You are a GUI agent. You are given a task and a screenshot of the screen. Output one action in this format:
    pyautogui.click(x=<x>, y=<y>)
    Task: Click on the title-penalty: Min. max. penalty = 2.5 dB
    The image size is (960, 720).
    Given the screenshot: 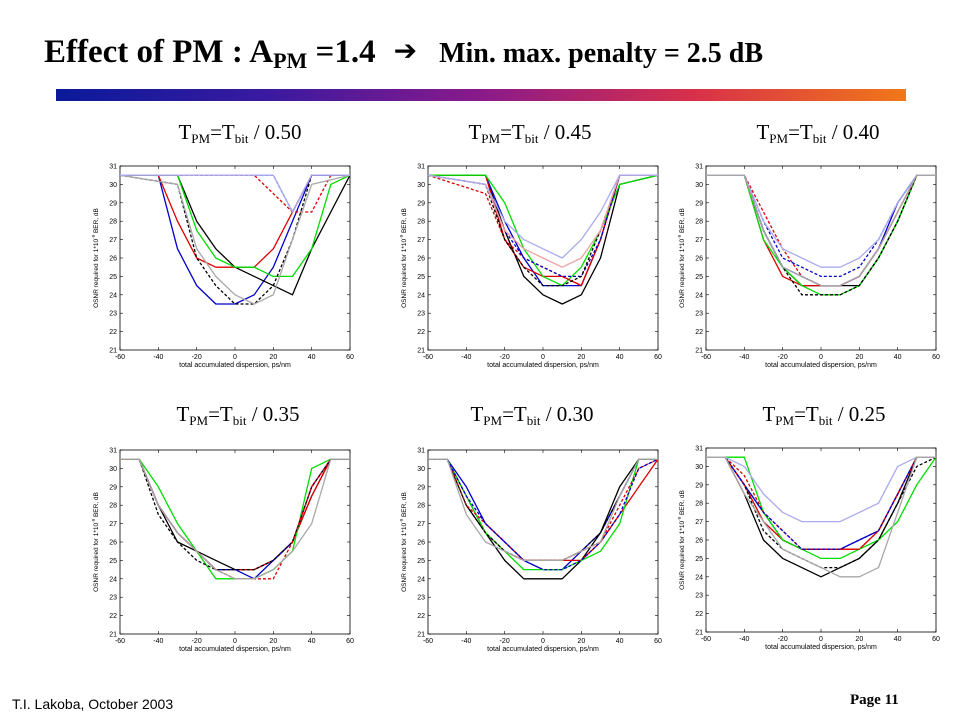 What is the action you would take?
    pyautogui.click(x=601, y=53)
    